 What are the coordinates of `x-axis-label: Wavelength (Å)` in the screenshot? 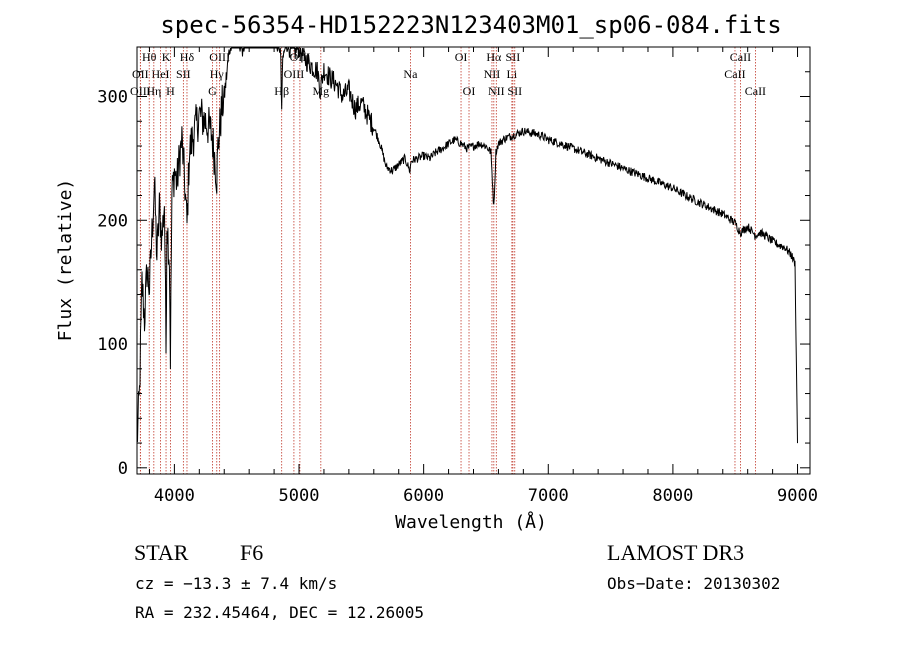 It's located at (471, 522).